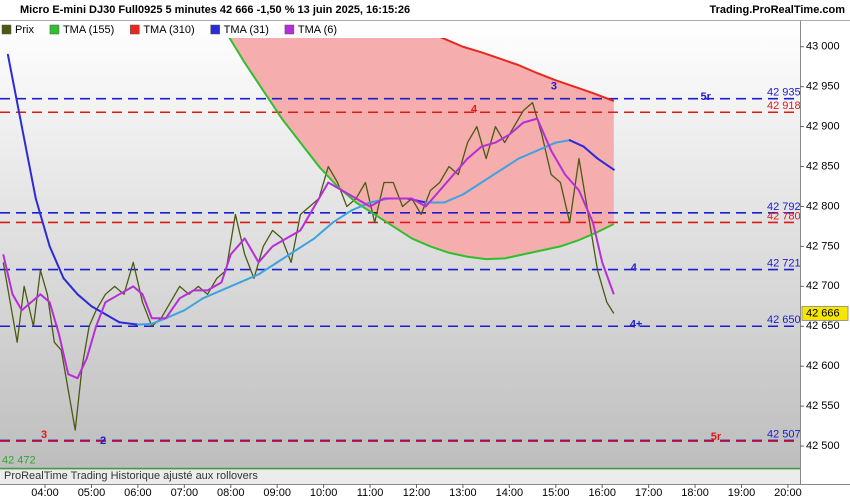 The height and width of the screenshot is (500, 850). Describe the element at coordinates (636, 325) in the screenshot. I see `annotation: 4+` at that location.